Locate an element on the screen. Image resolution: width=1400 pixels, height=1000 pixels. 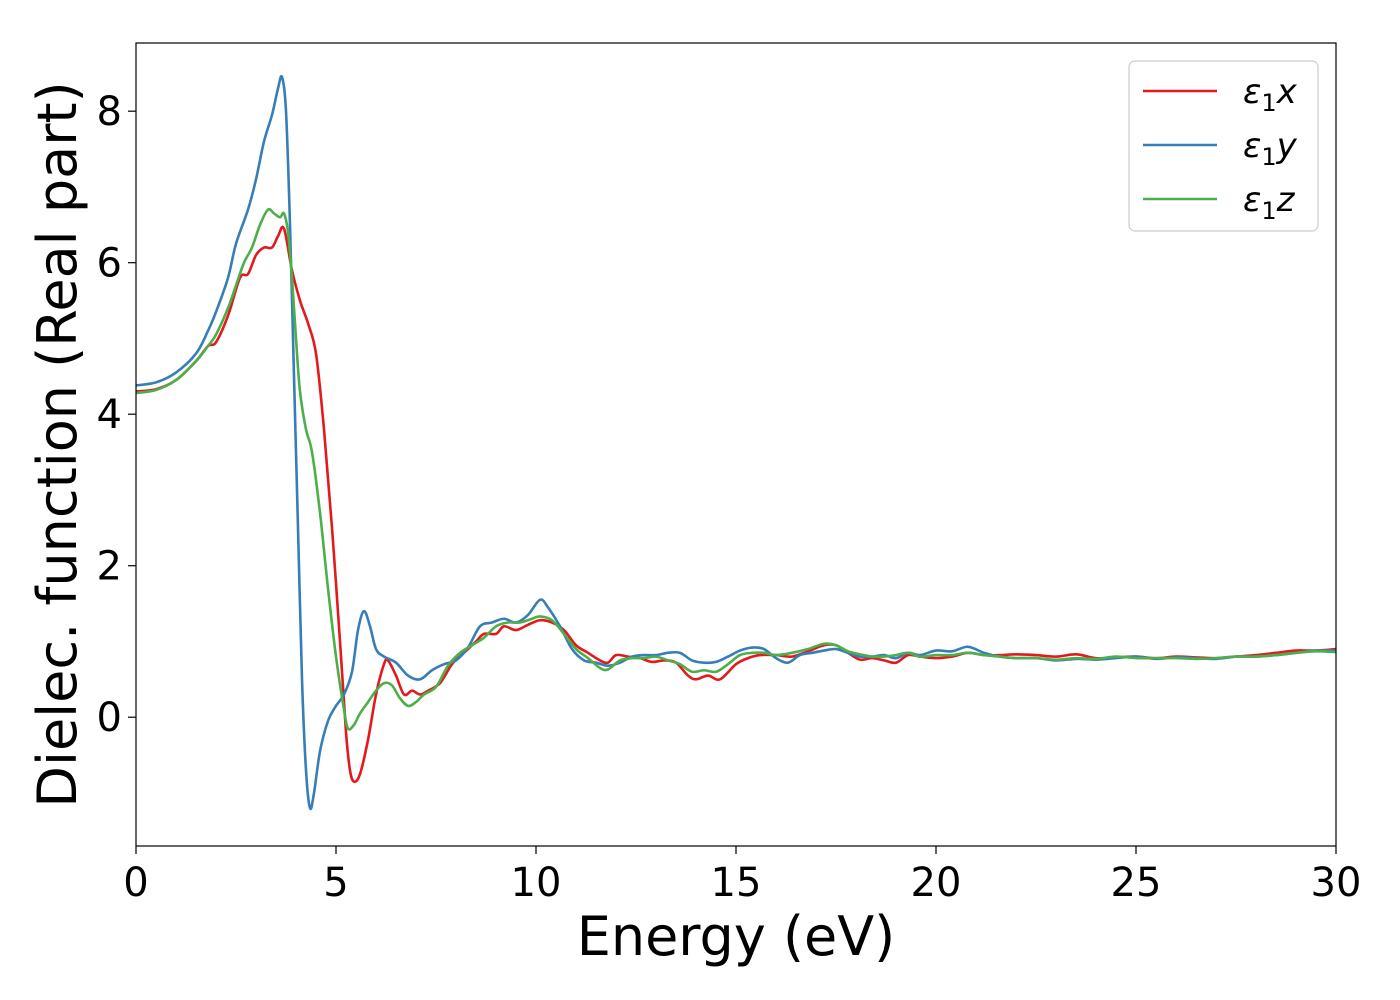
legend-box is located at coordinates (1223, 146).